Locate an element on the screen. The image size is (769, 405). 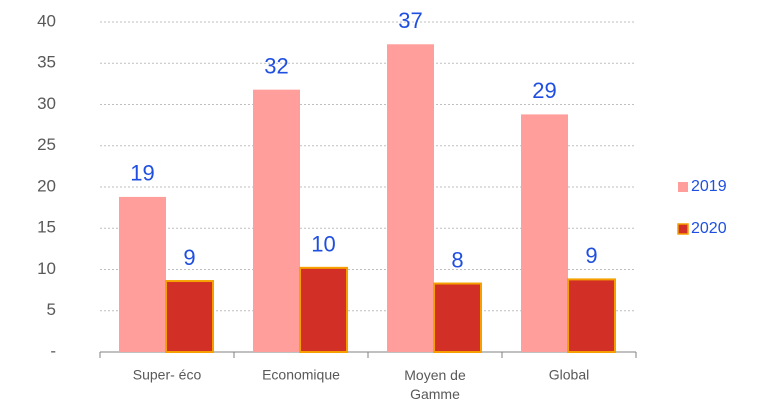
x-tick-label: Global is located at coordinates (569, 375).